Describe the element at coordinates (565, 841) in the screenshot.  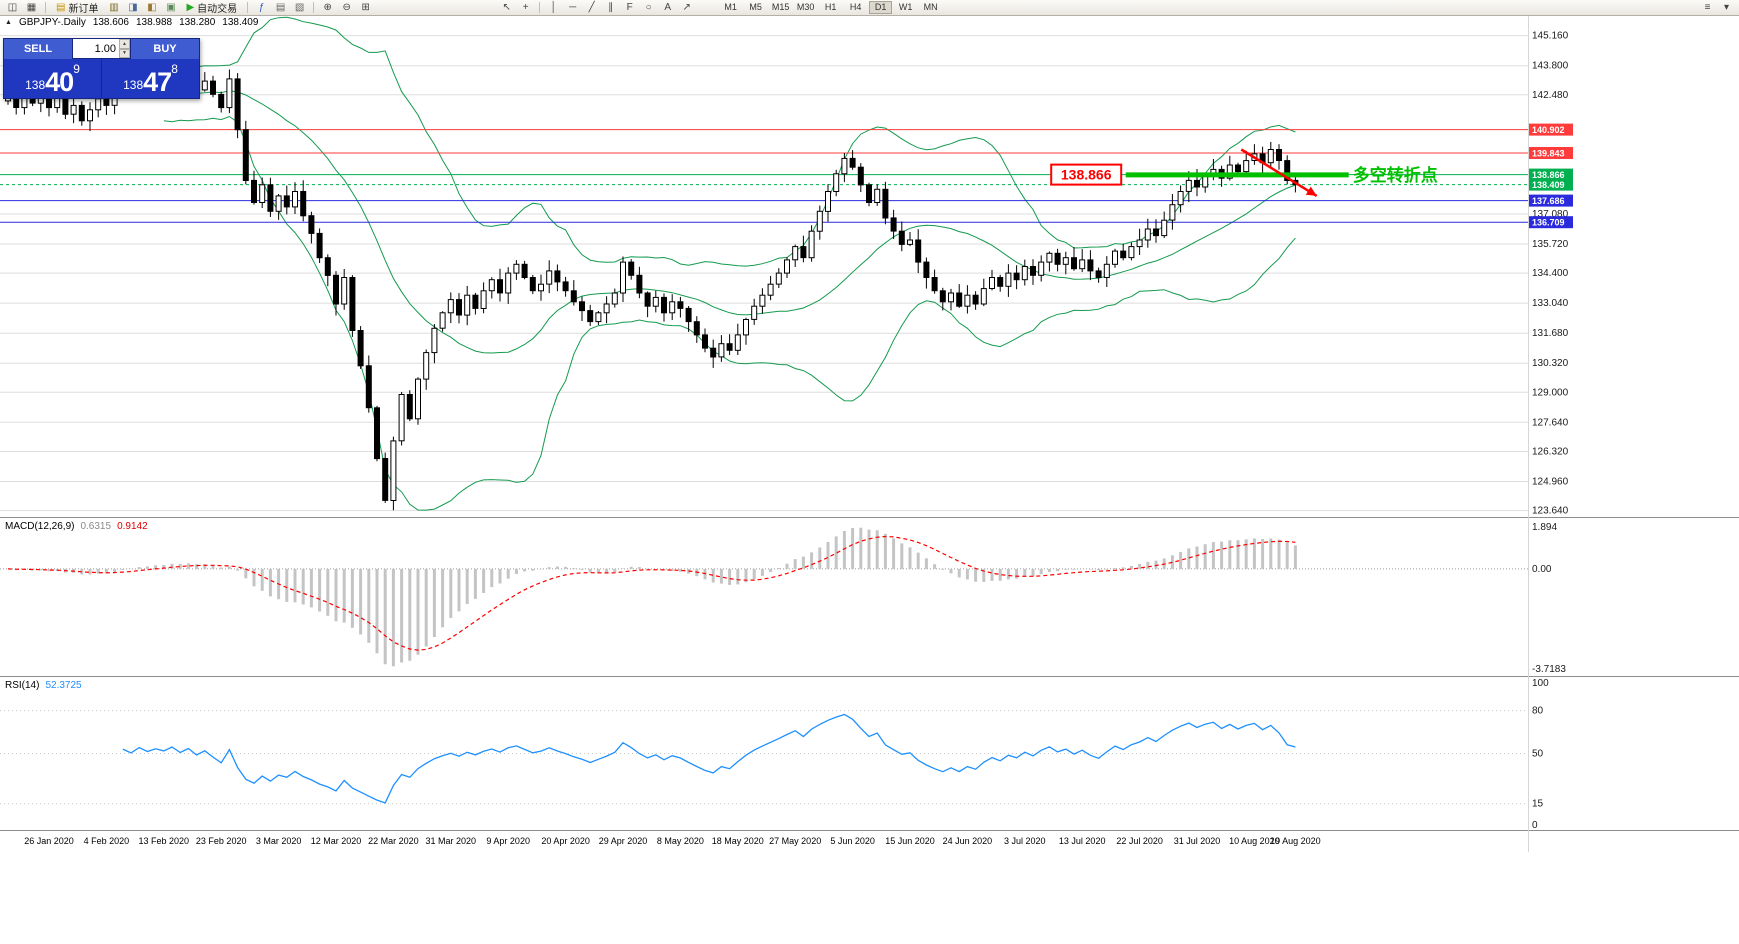
I see `date-label: 20 Apr 2020` at that location.